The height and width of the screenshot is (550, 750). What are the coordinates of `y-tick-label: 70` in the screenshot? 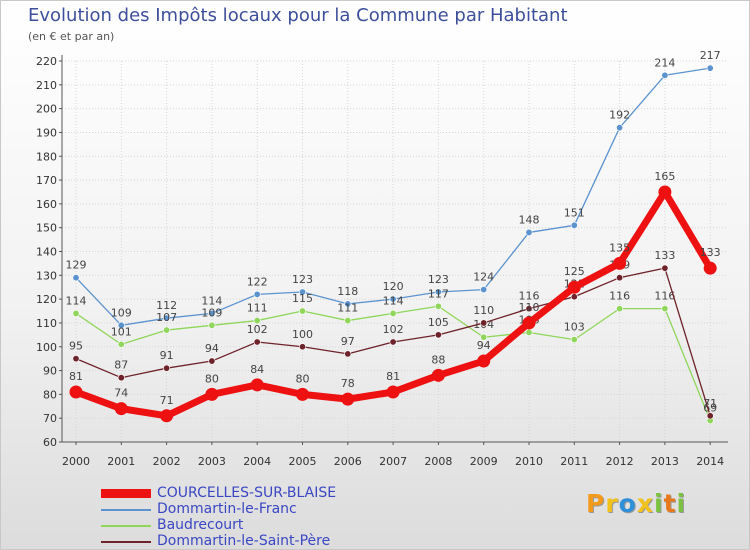 It's located at (50, 418).